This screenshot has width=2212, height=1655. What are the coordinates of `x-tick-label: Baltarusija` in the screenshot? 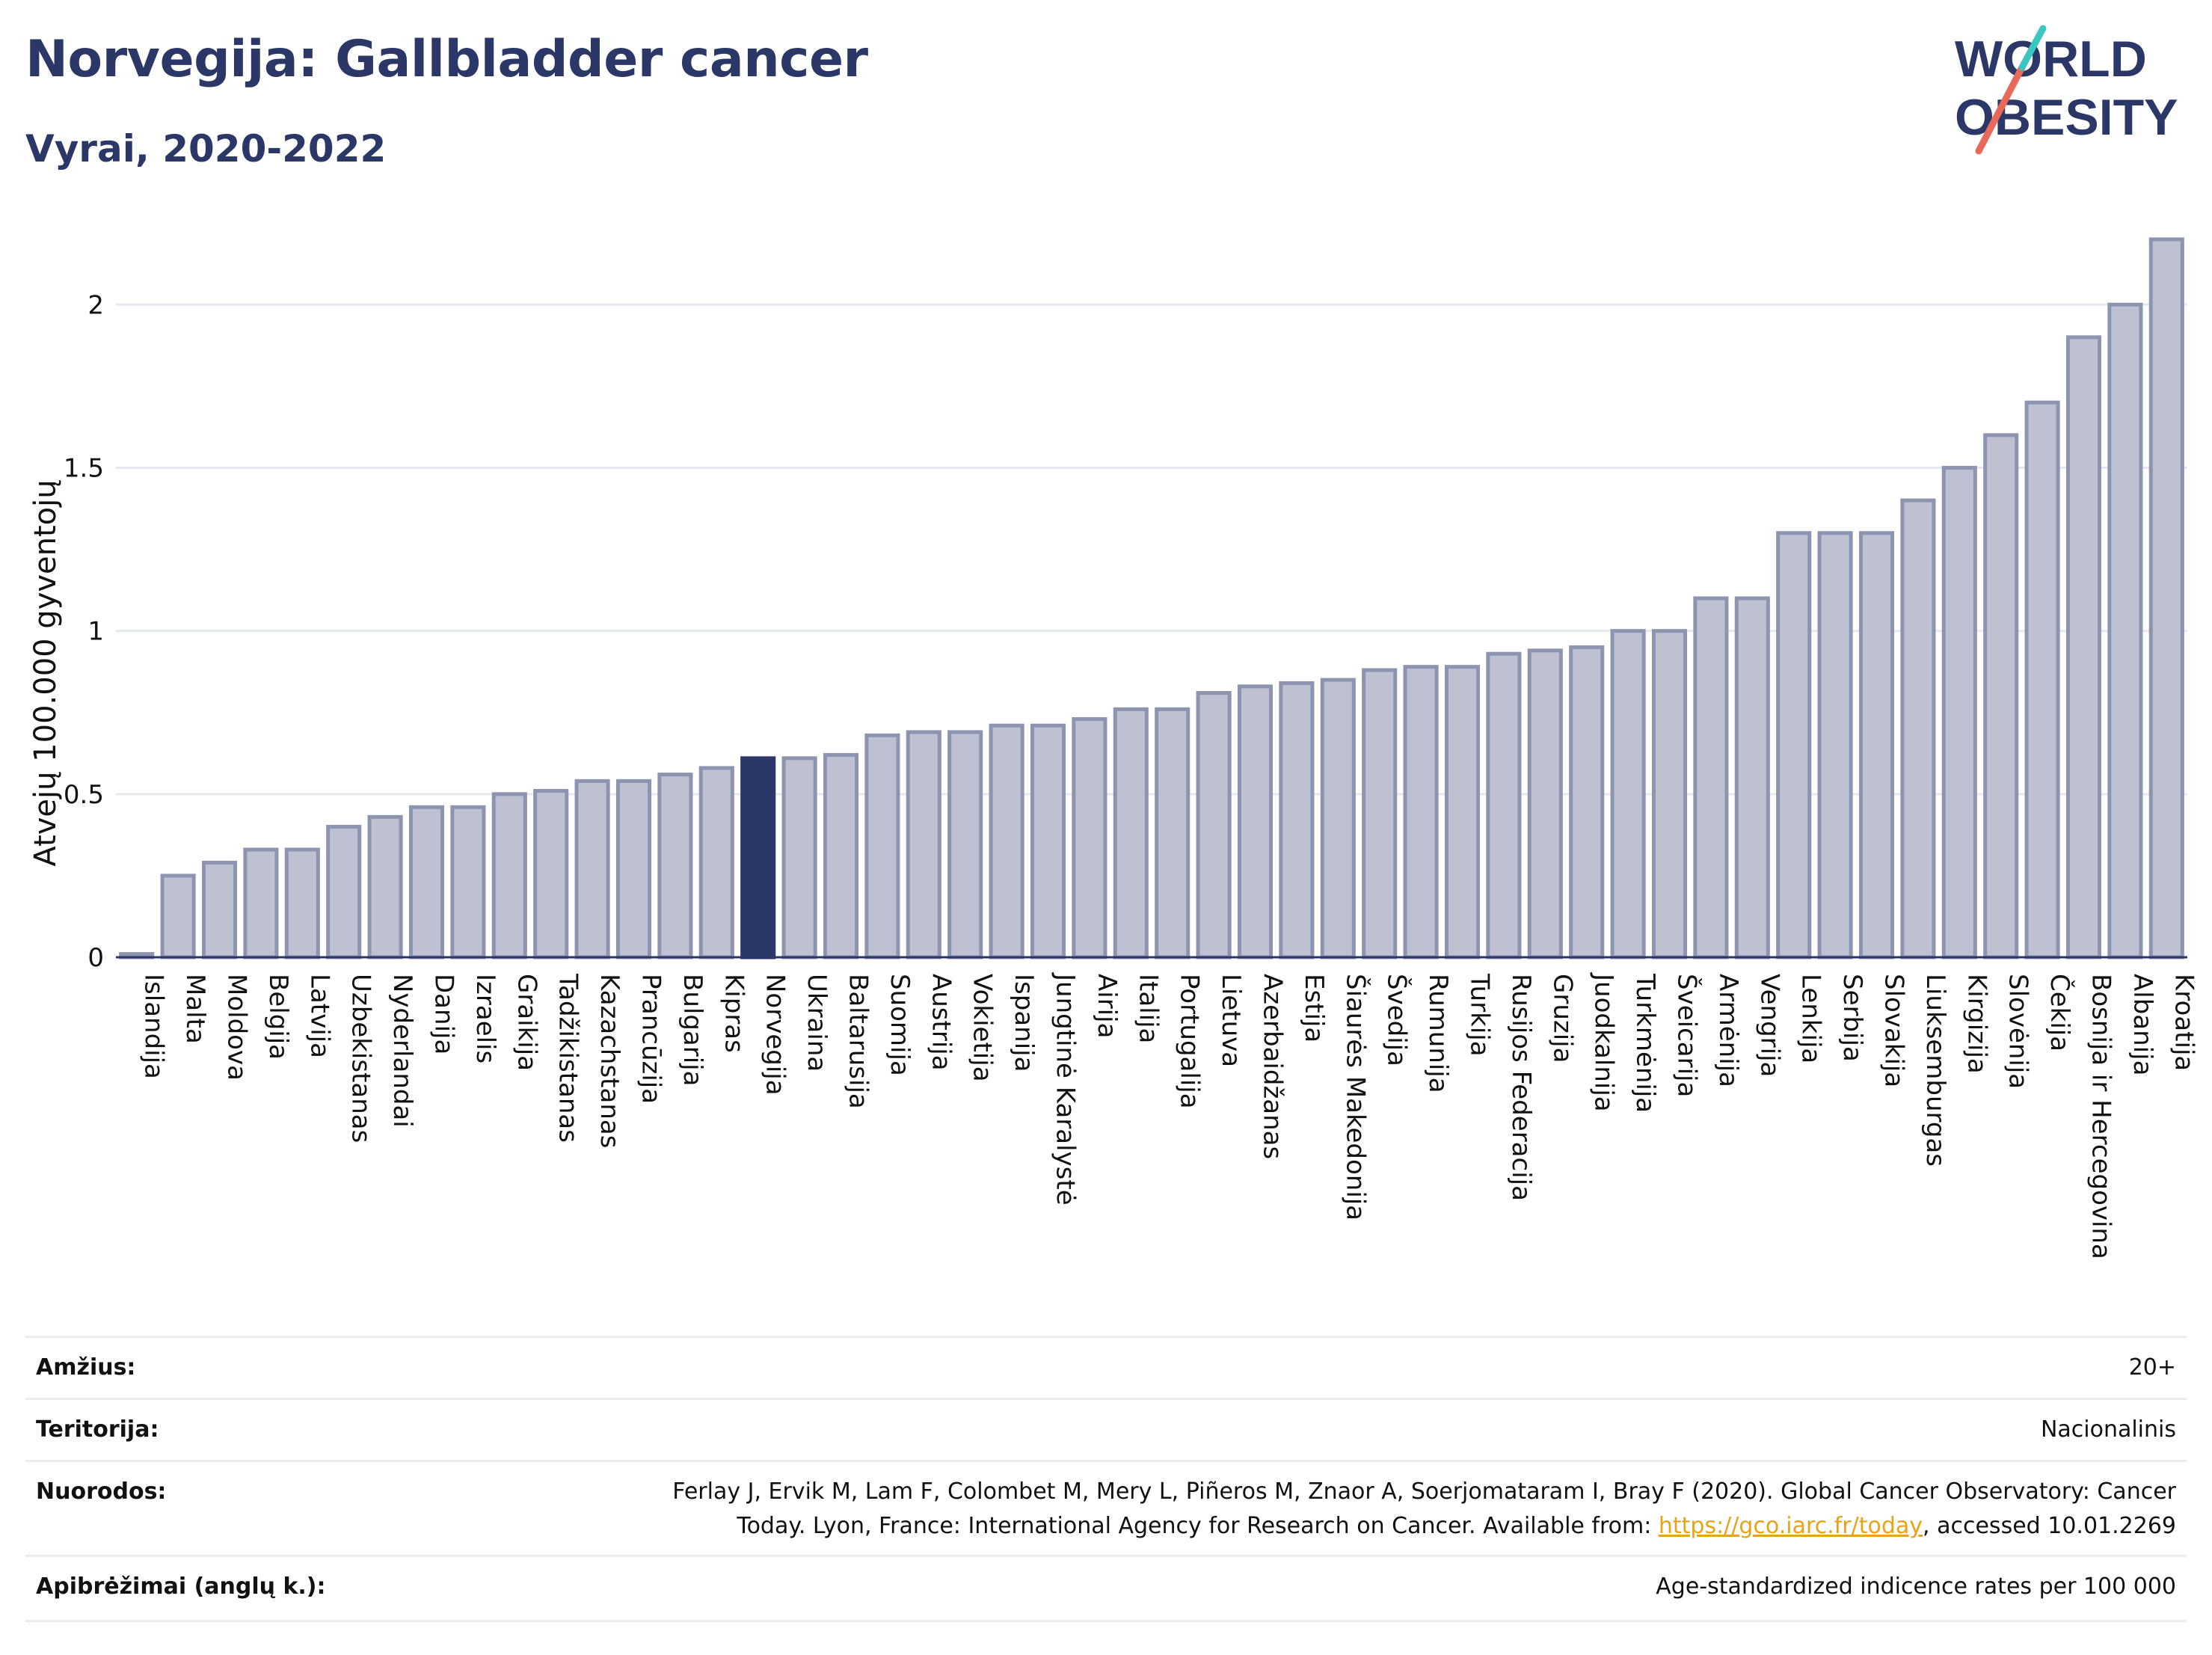 It's located at (858, 1041).